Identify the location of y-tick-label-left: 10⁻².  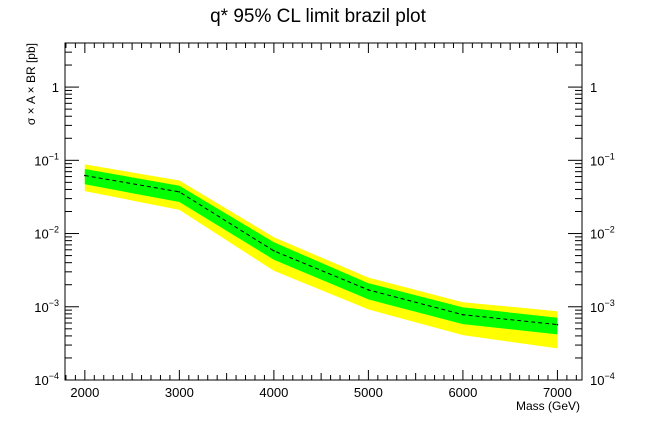
(46, 233).